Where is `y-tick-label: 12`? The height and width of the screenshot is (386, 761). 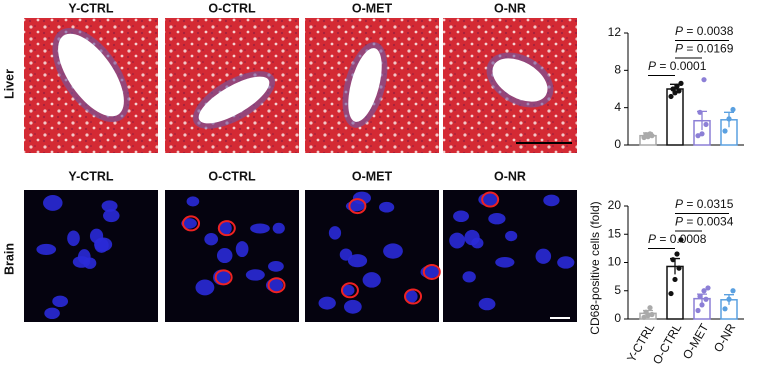
y-tick-label: 12 is located at coordinates (615, 32).